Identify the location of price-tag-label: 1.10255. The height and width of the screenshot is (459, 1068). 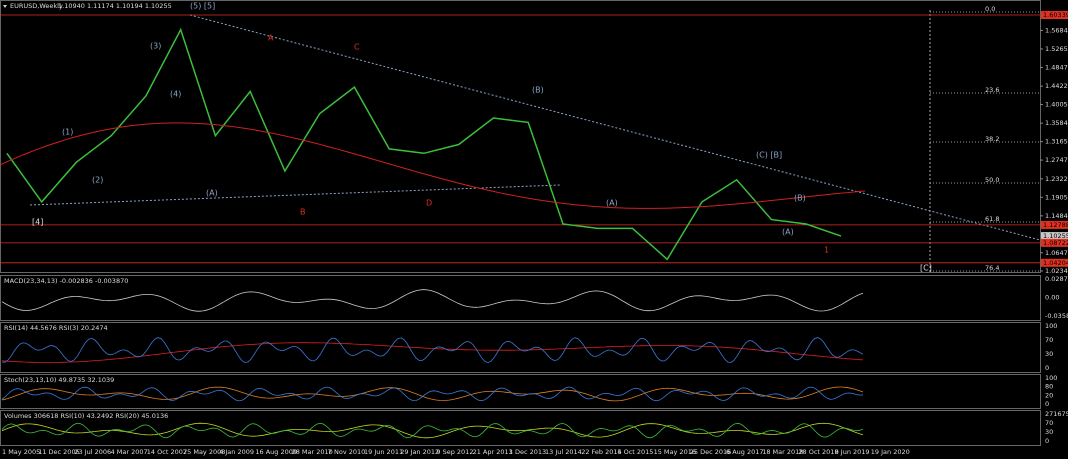
(1055, 236).